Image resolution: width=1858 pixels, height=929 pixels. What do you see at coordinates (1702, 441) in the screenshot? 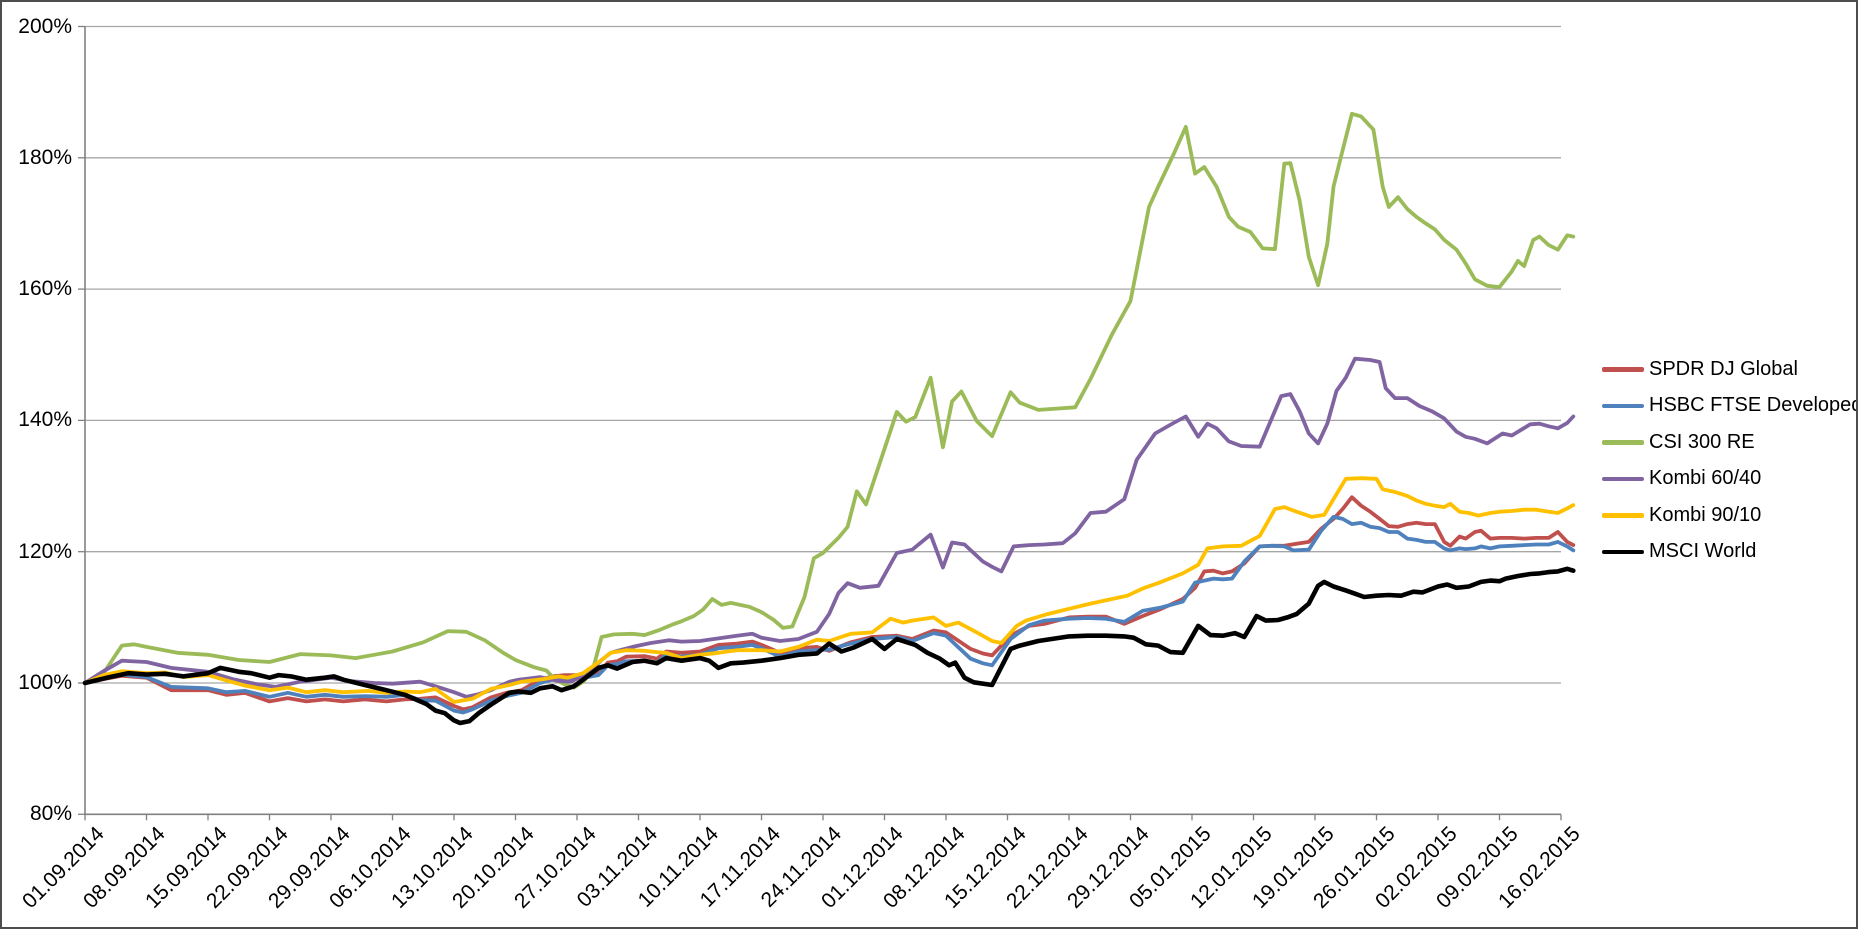
I see `legend-label: CSI 300 RE` at bounding box center [1702, 441].